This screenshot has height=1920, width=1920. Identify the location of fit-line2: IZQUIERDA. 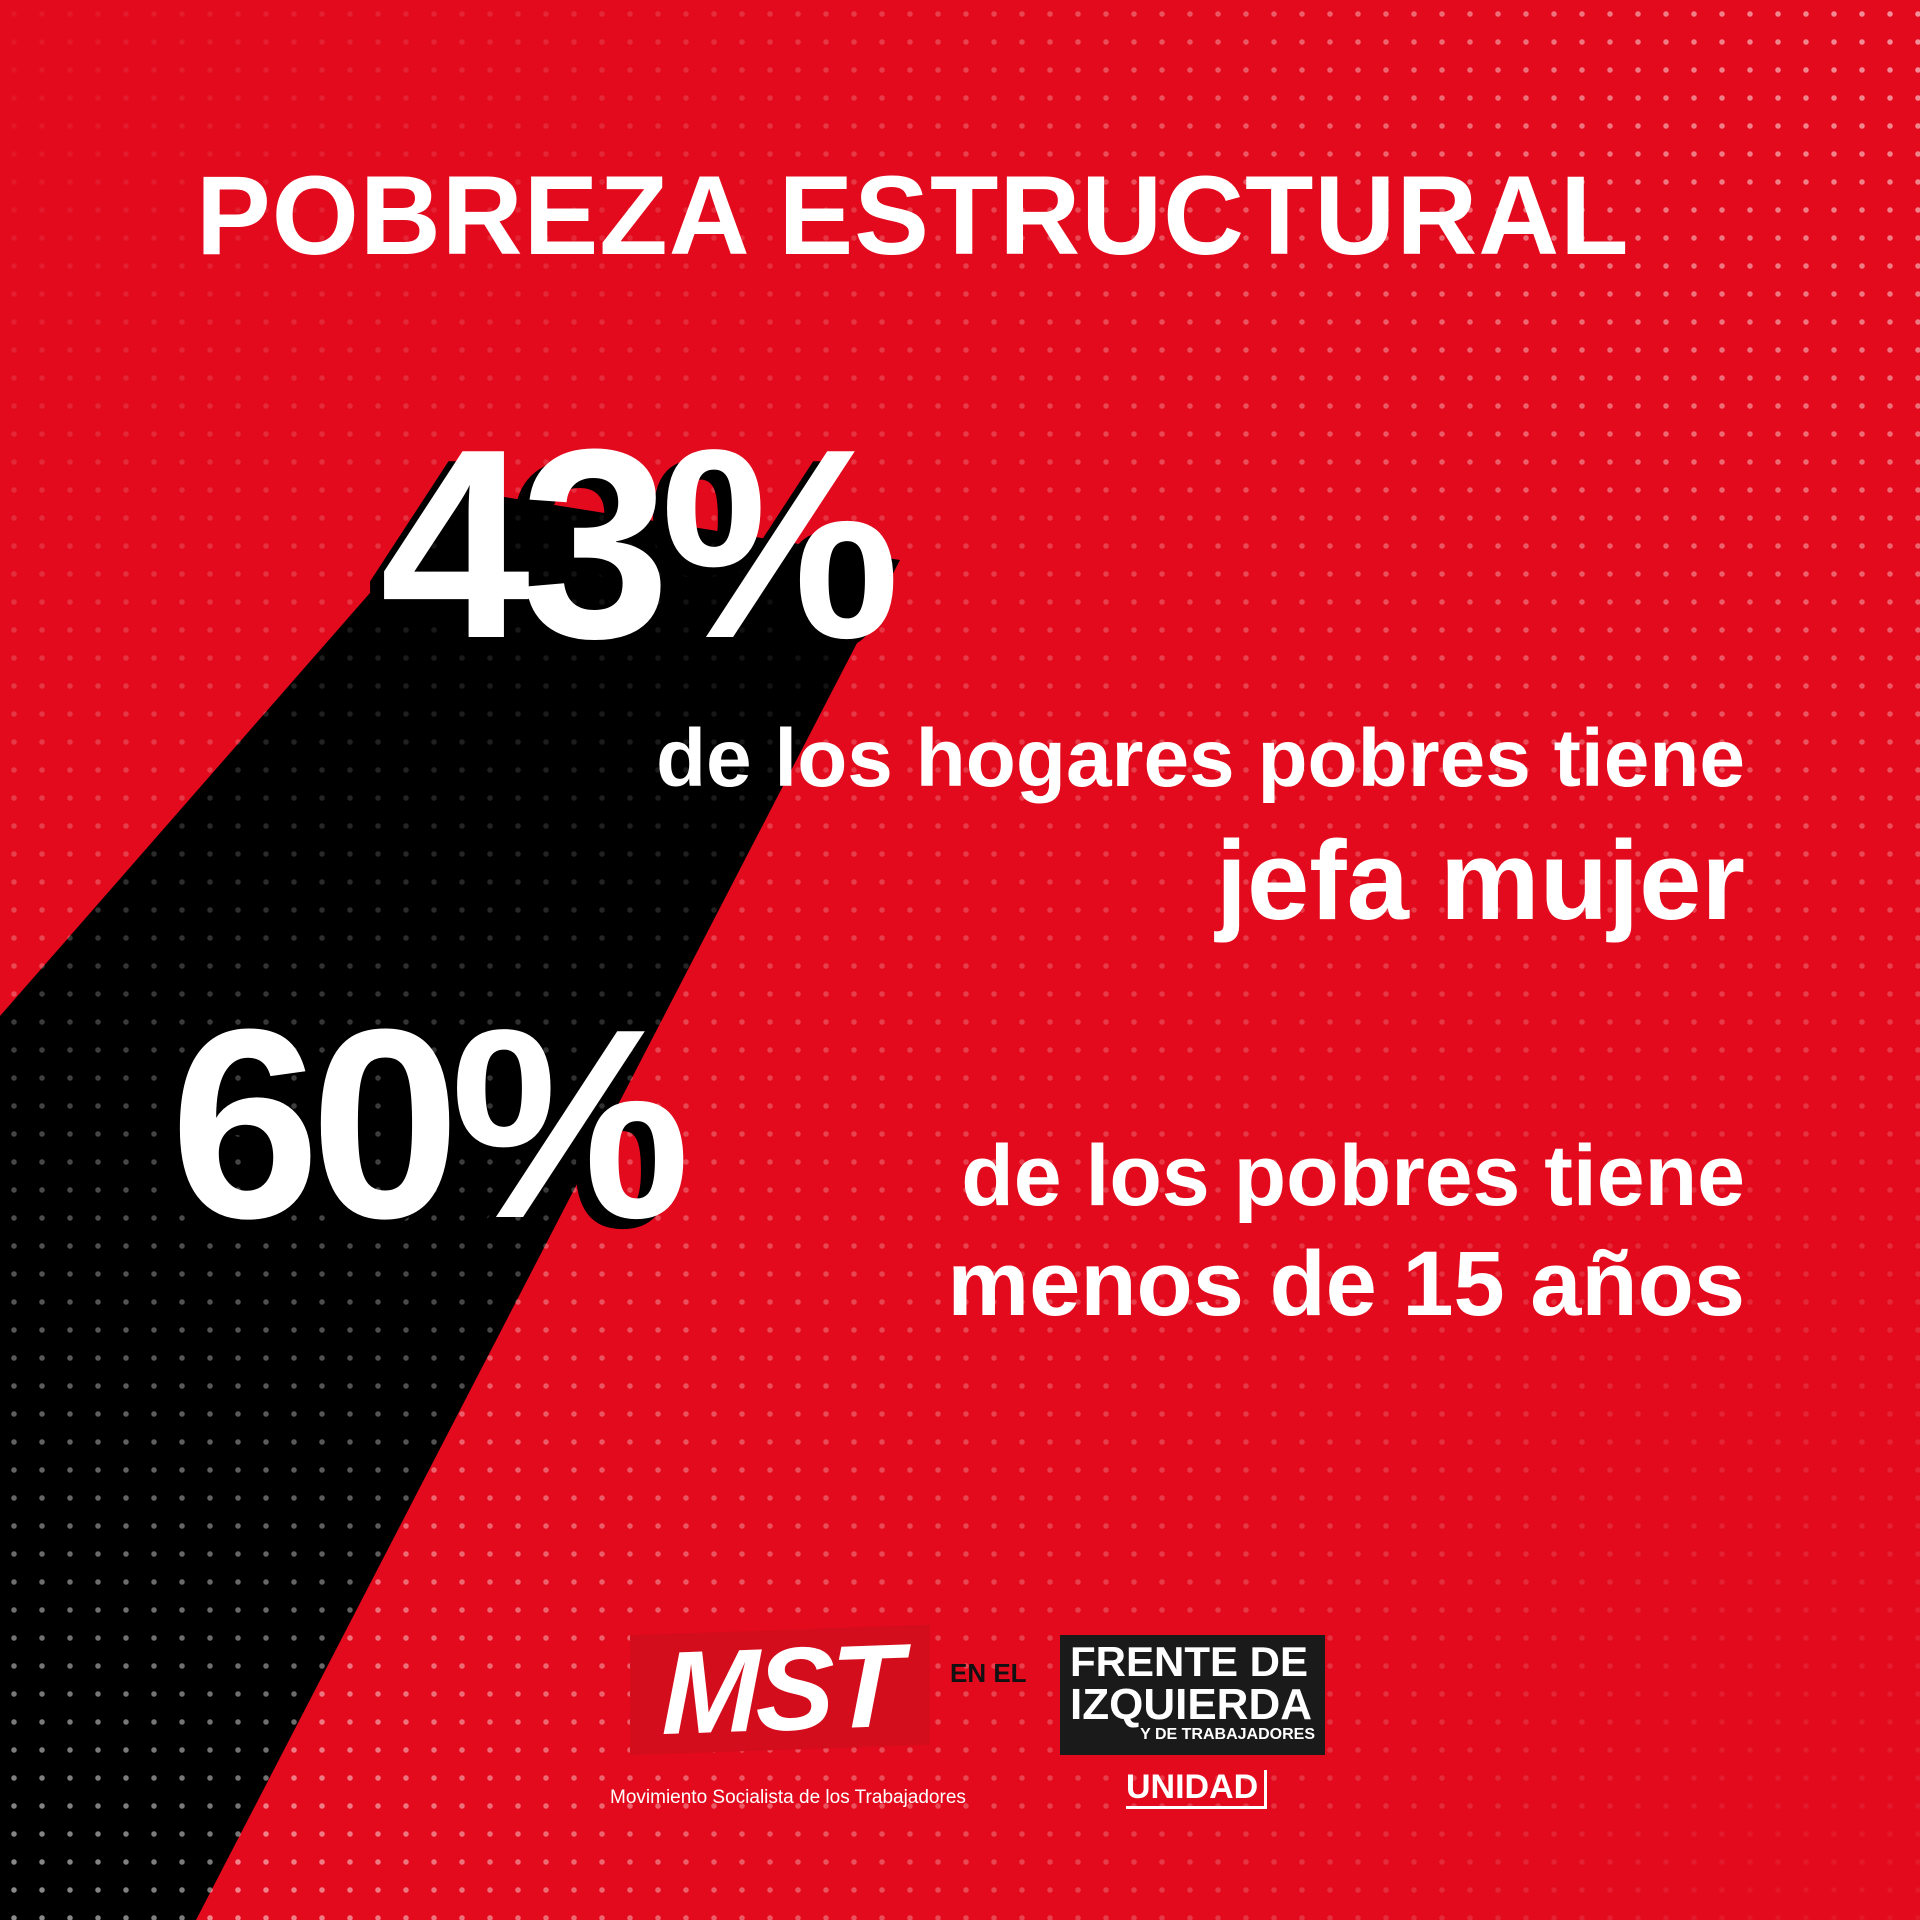
(1191, 1704).